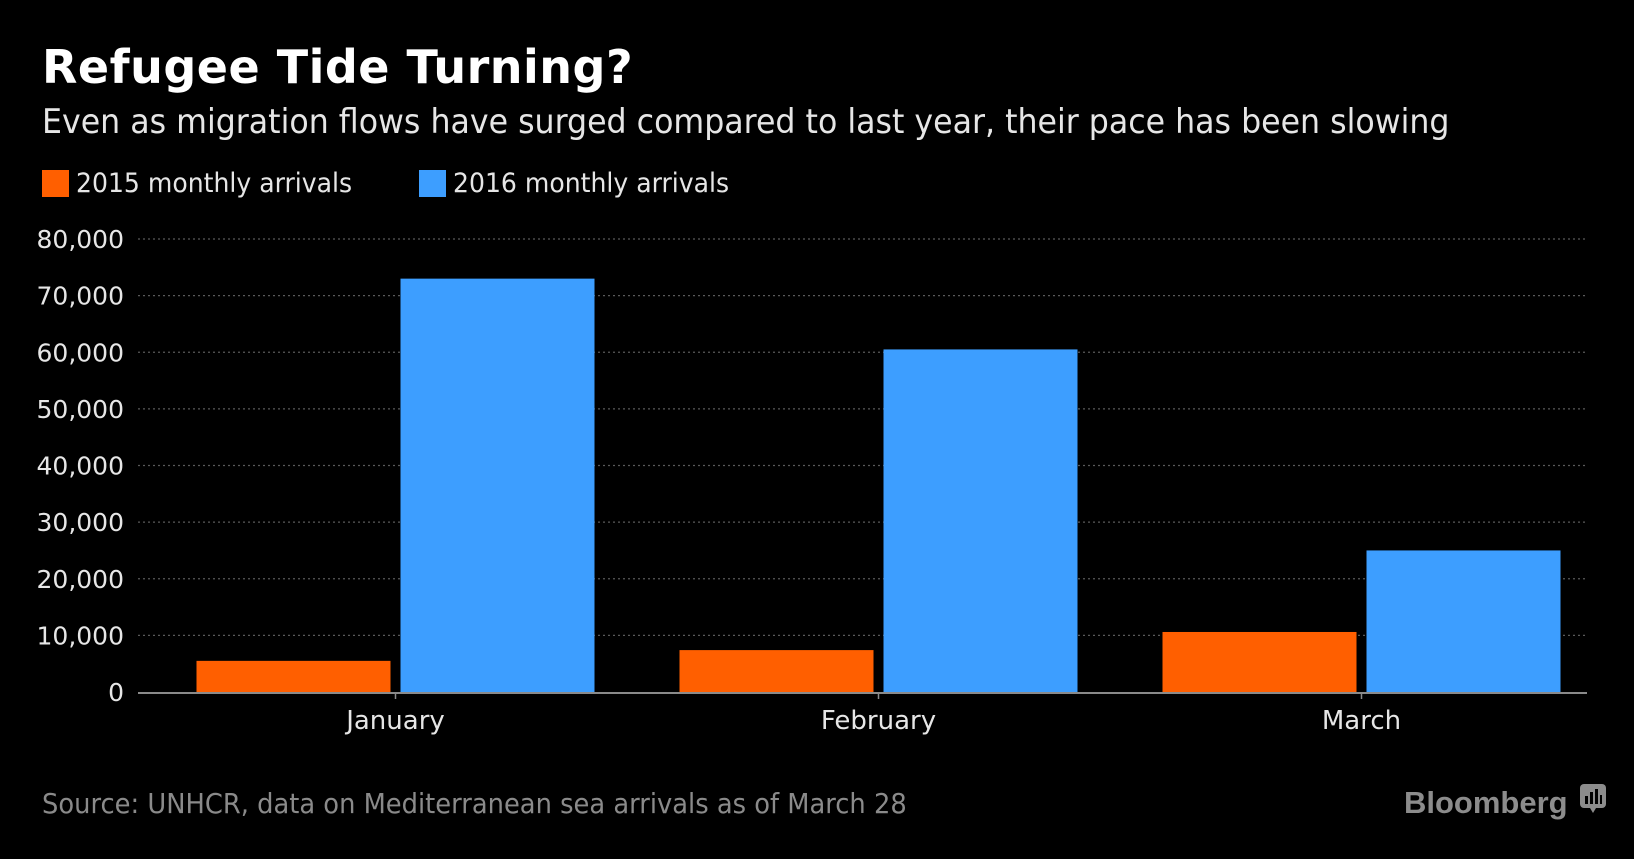 This screenshot has width=1634, height=859. What do you see at coordinates (590, 183) in the screenshot?
I see `legend-label-2016: 2016 monthly arrivals` at bounding box center [590, 183].